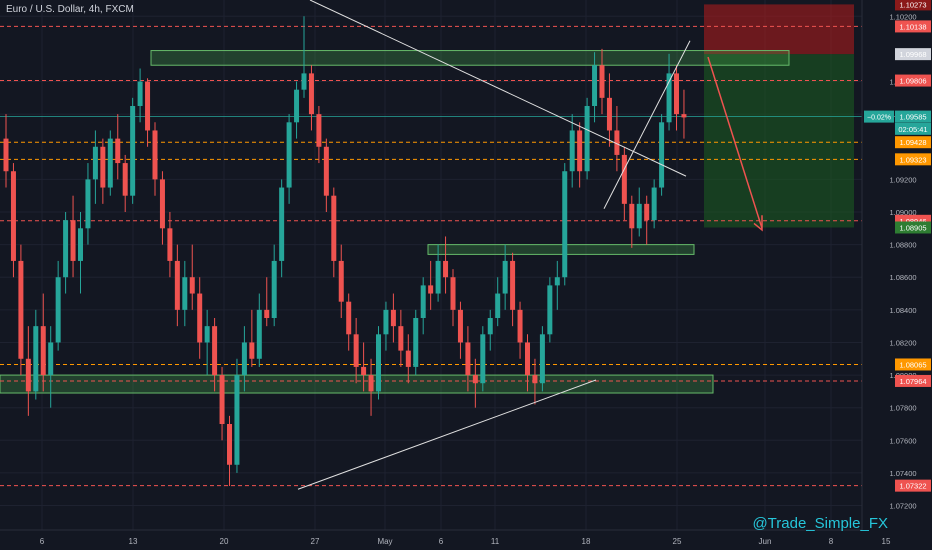  What do you see at coordinates (831, 541) in the screenshot?
I see `time-tick-label: 8` at bounding box center [831, 541].